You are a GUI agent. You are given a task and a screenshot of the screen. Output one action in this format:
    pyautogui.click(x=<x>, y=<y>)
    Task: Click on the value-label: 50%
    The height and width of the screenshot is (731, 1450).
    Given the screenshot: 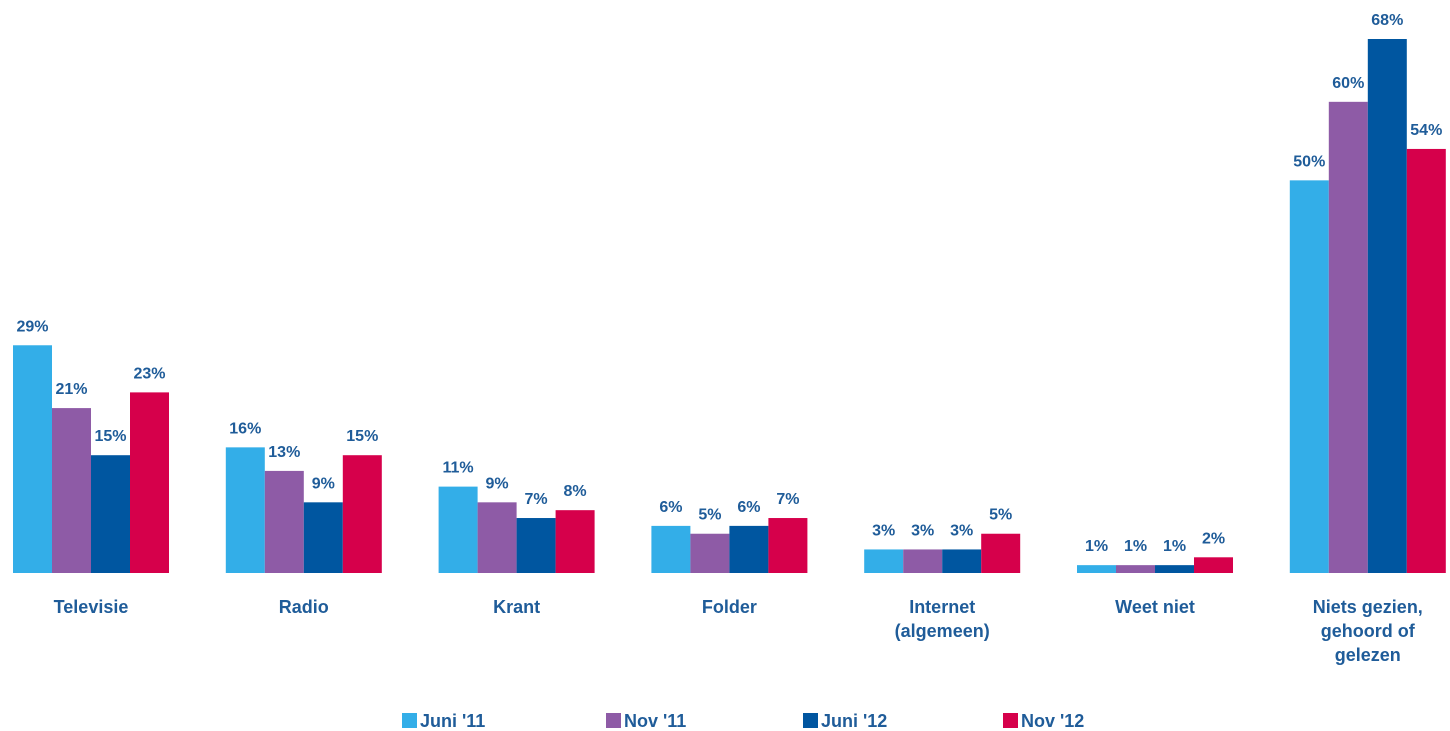 What is the action you would take?
    pyautogui.click(x=1309, y=161)
    